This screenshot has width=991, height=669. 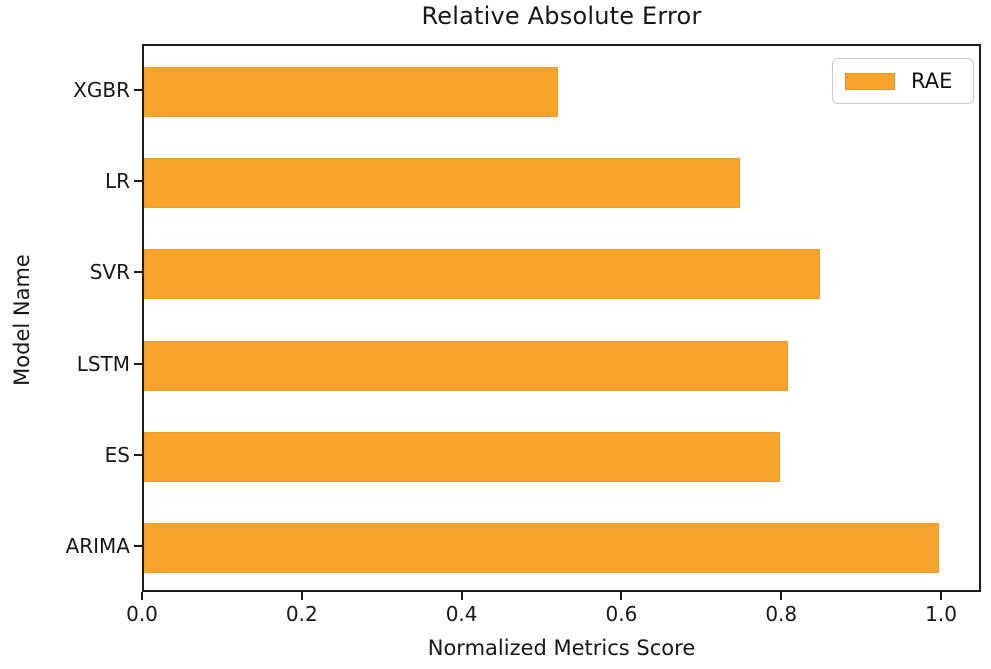 I want to click on legend: RAE, so click(x=903, y=81).